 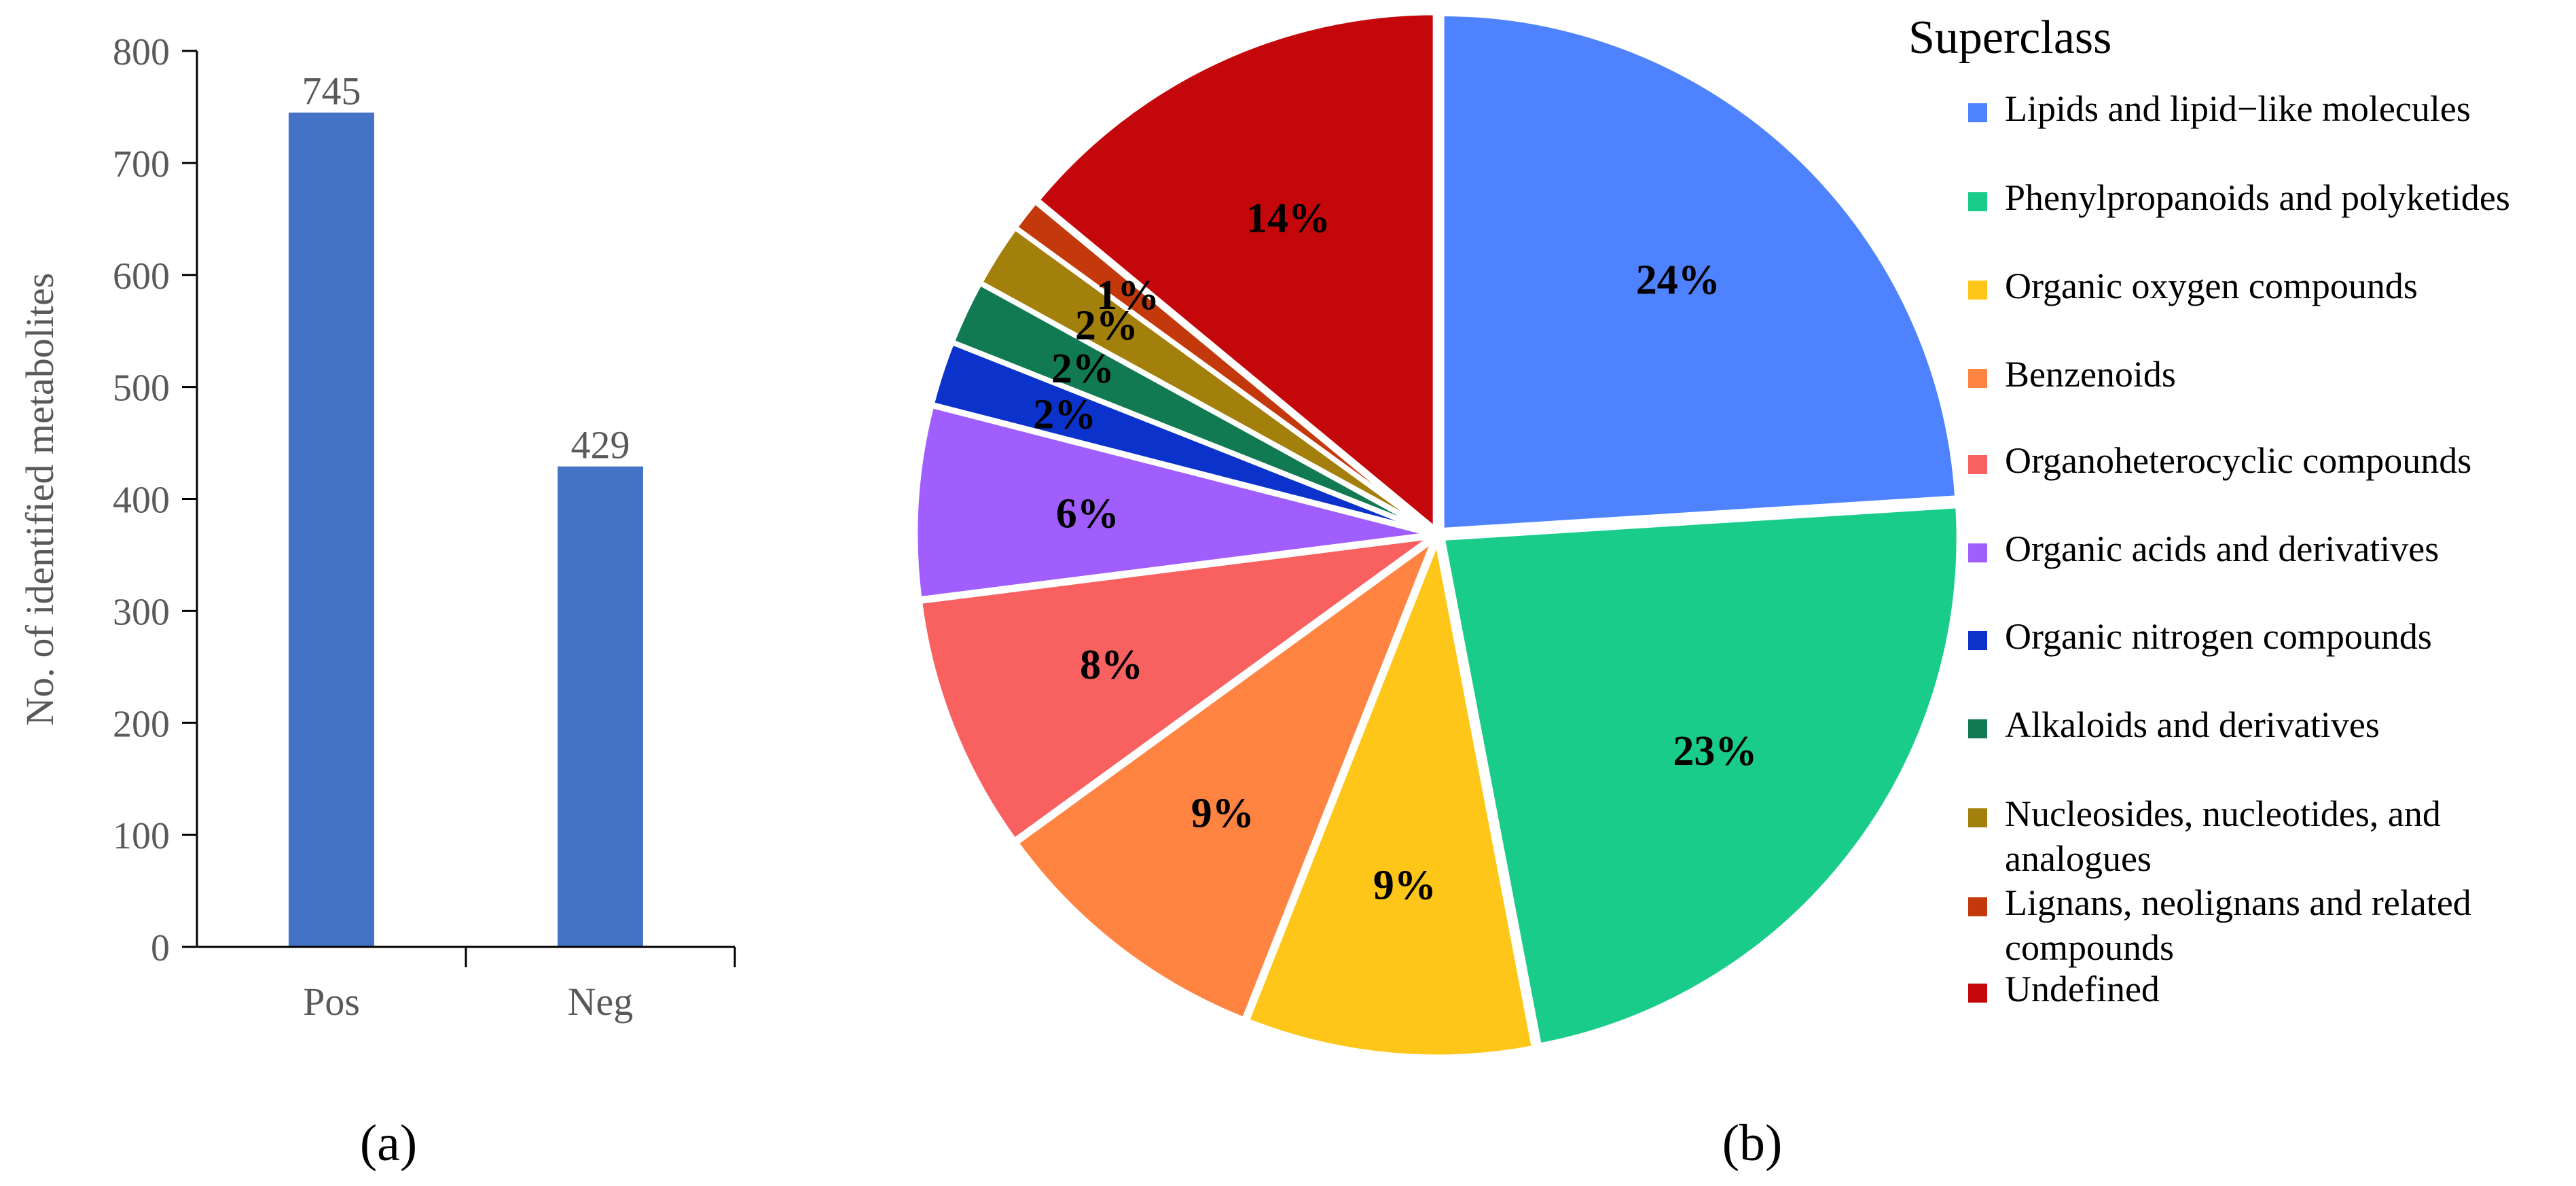 What do you see at coordinates (1111, 665) in the screenshot?
I see `pie-slice-label: 8%` at bounding box center [1111, 665].